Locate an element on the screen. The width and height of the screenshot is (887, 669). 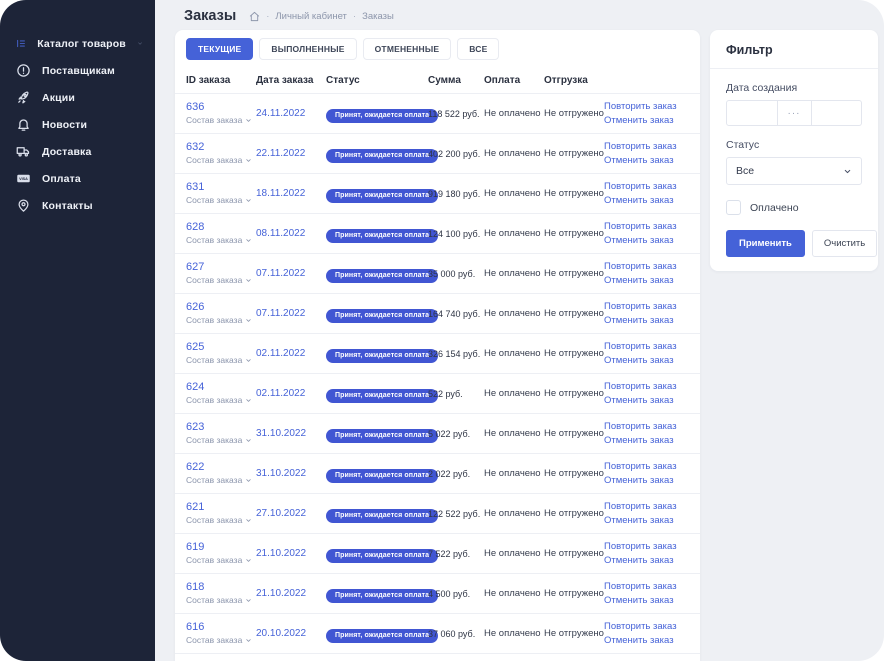
sidebar-item-catalog: Каталог товаров is located at coordinates (77, 43).